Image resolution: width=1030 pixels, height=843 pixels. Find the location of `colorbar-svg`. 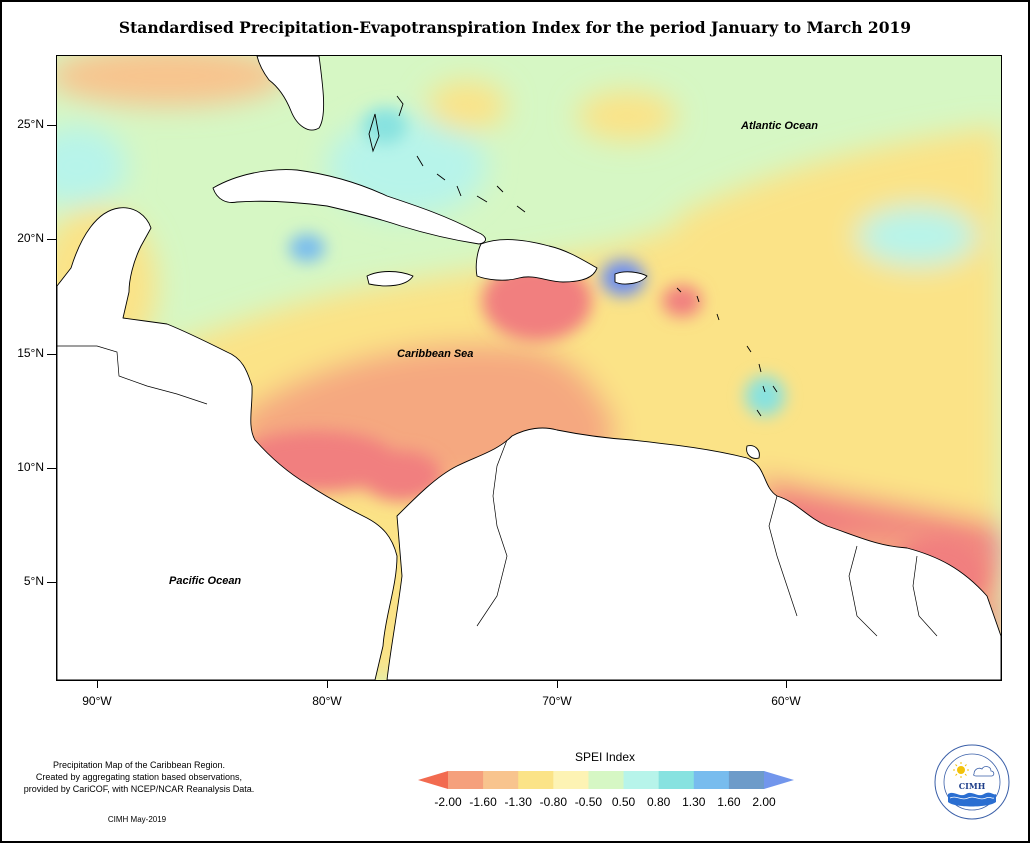

colorbar-svg is located at coordinates (606, 780).